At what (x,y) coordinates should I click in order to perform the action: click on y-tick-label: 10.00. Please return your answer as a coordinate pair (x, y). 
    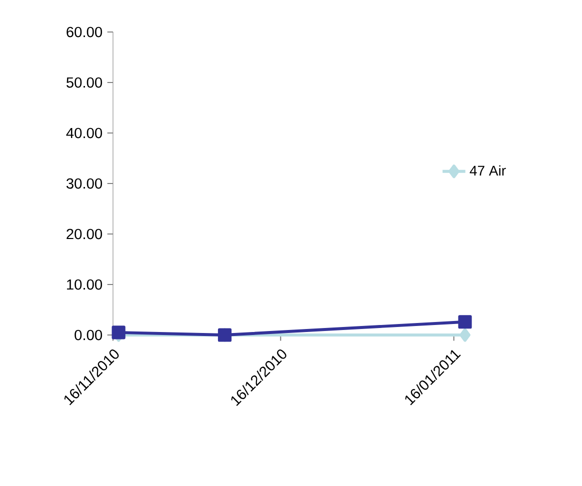
    Looking at the image, I should click on (84, 284).